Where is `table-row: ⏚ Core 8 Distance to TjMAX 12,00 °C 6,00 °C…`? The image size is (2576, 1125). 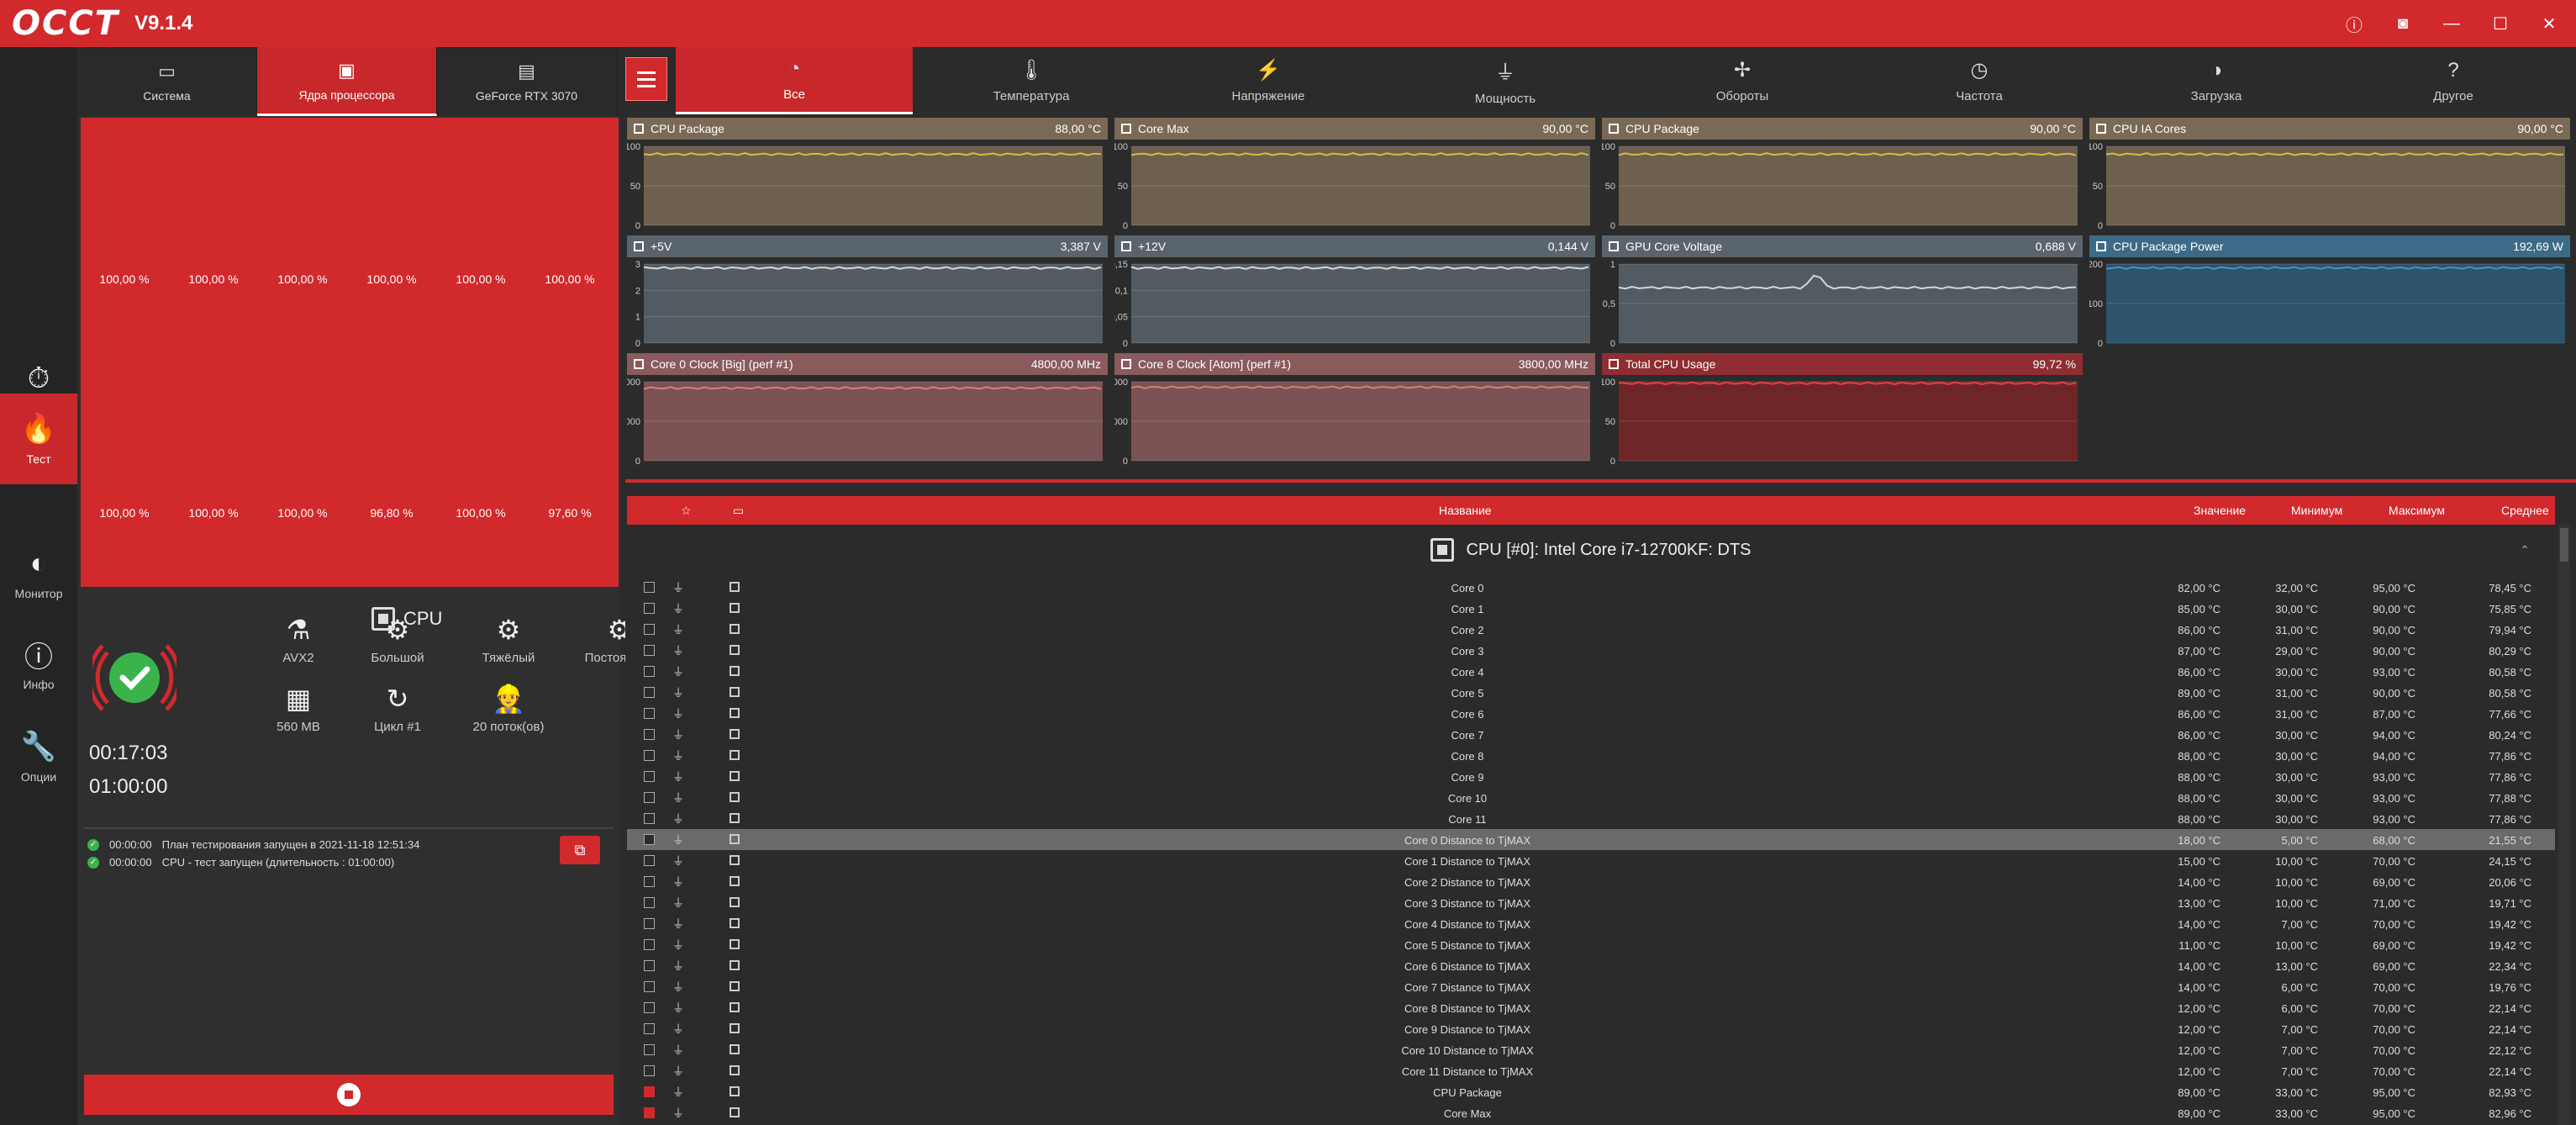 table-row: ⏚ Core 8 Distance to TjMAX 12,00 °C 6,00 °C… is located at coordinates (1591, 1007).